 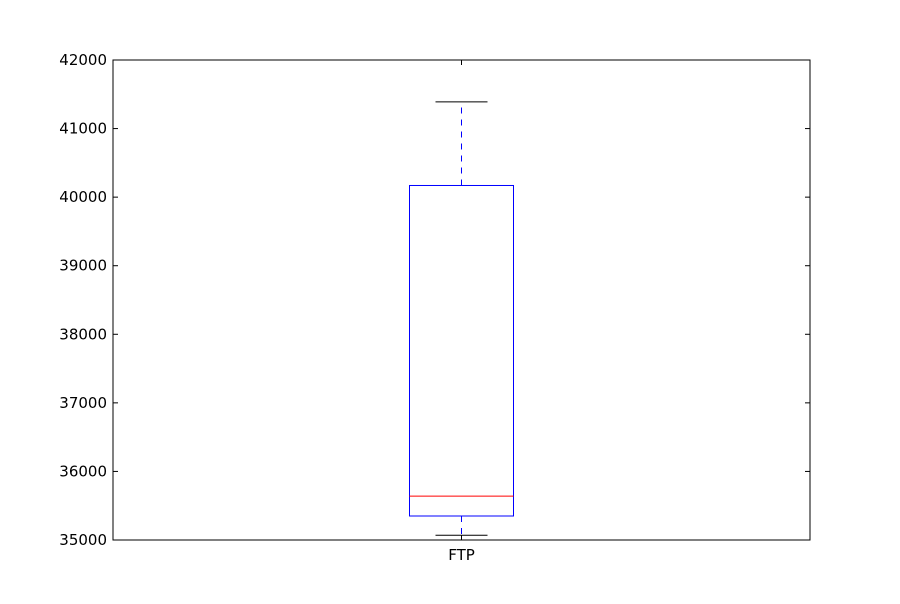 I want to click on y-tick-label: 36000, so click(x=83, y=471).